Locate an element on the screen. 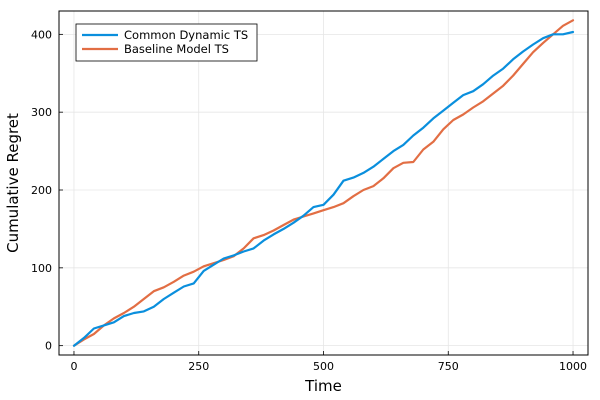 The width and height of the screenshot is (600, 400). x-tick-label: 500 is located at coordinates (323, 366).